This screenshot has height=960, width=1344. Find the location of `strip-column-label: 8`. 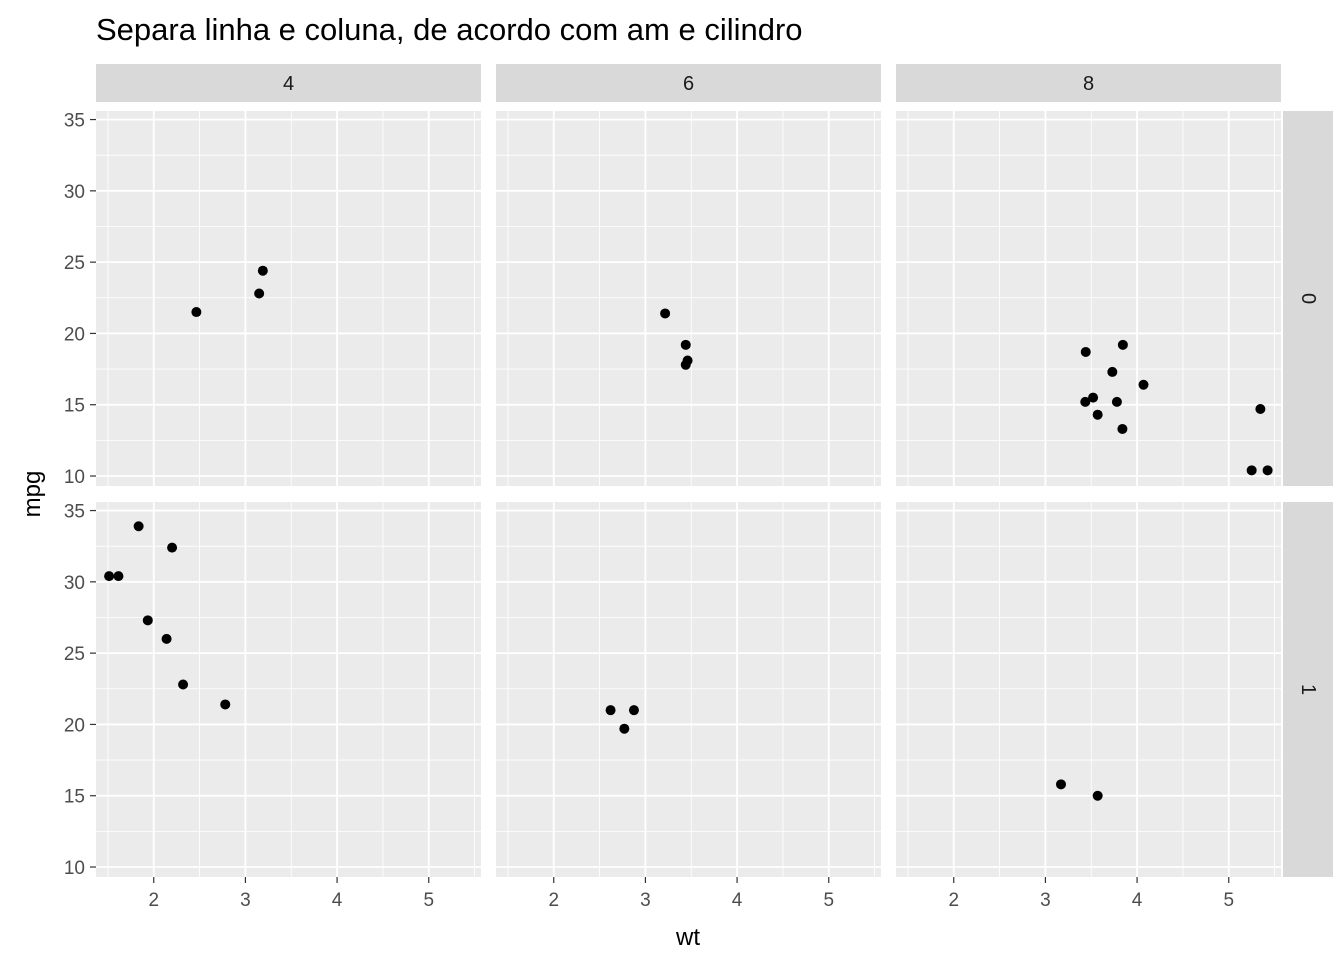

strip-column-label: 8 is located at coordinates (1088, 84).